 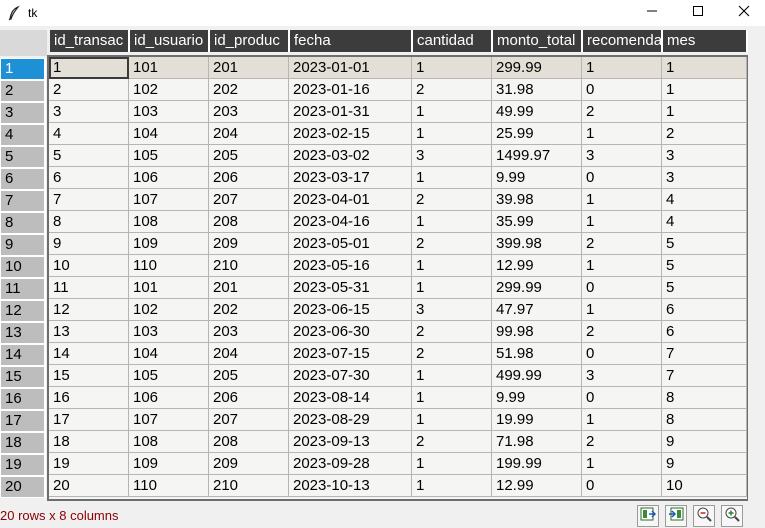 What do you see at coordinates (537, 486) in the screenshot?
I see `table-cell: 12.99` at bounding box center [537, 486].